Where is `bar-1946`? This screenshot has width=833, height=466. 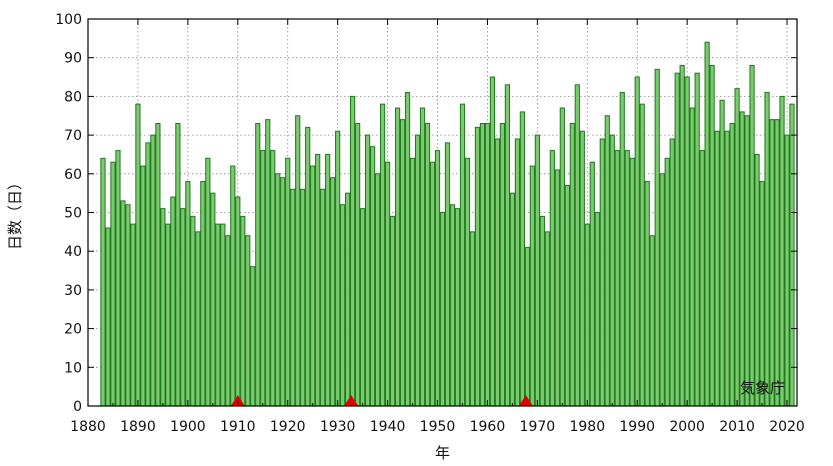
bar-1946 is located at coordinates (417, 270).